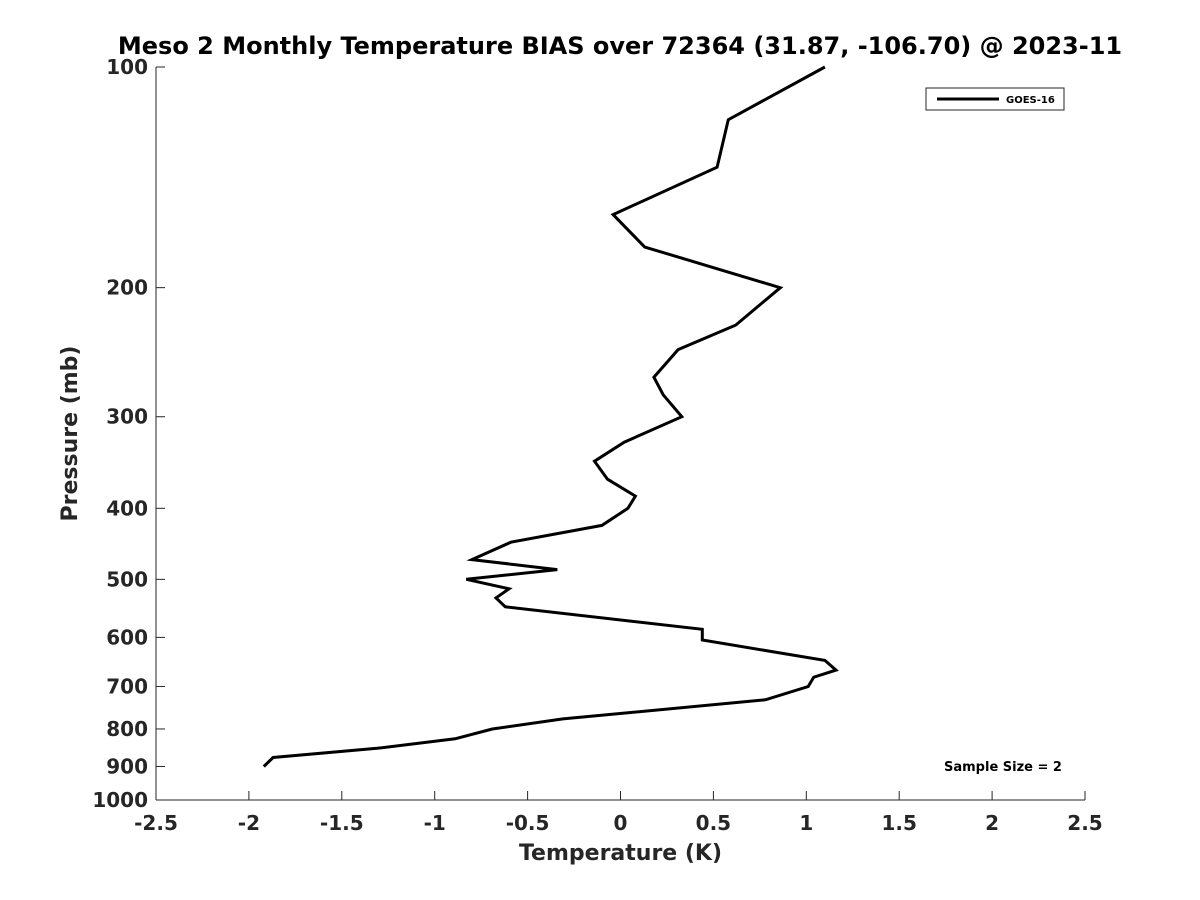 Image resolution: width=1200 pixels, height=900 pixels. I want to click on x-tick-label: 0.5, so click(713, 823).